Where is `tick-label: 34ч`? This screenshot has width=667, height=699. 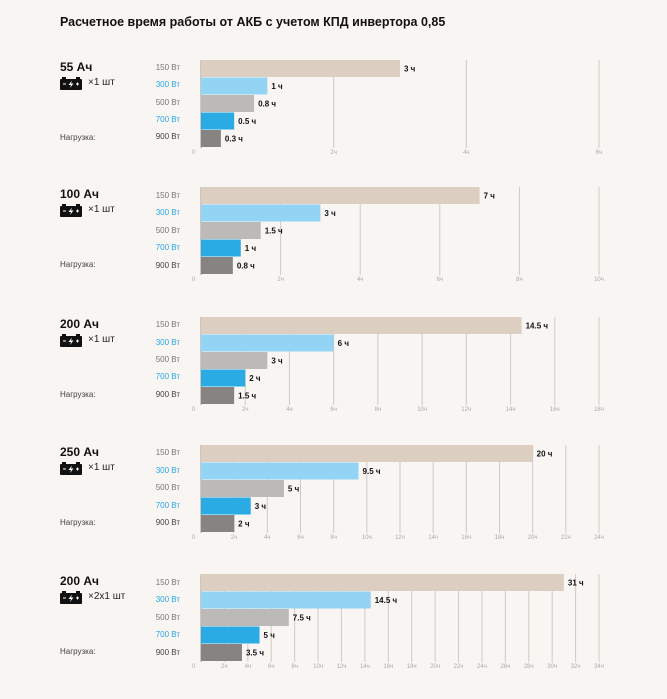
tick-label: 34ч is located at coordinates (599, 667).